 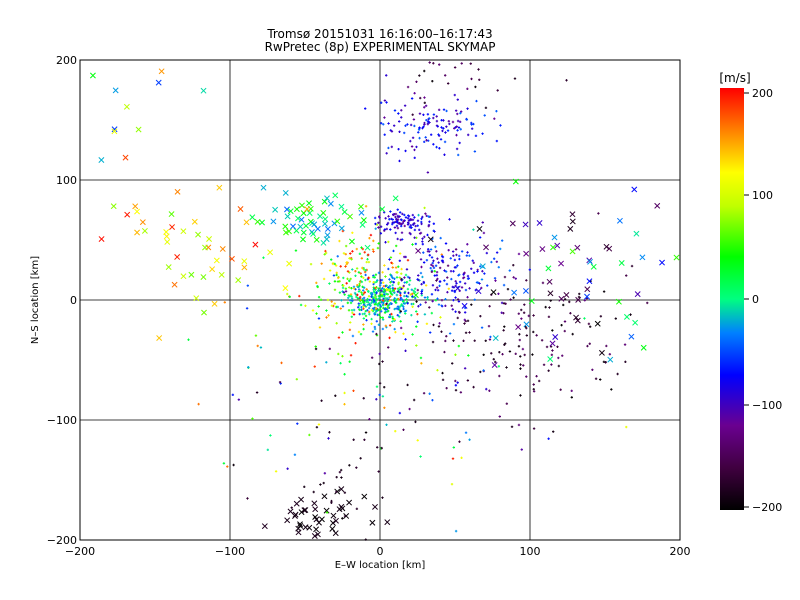 I want to click on x-axis-label: E–W location [km], so click(x=380, y=565).